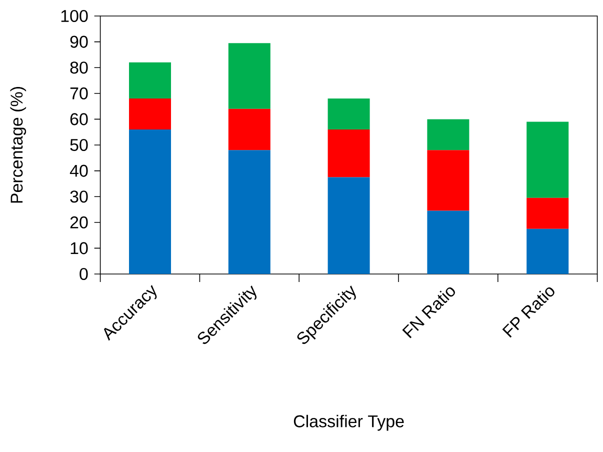 The image size is (603, 452). Describe the element at coordinates (79, 196) in the screenshot. I see `y-tick-label: 30` at that location.